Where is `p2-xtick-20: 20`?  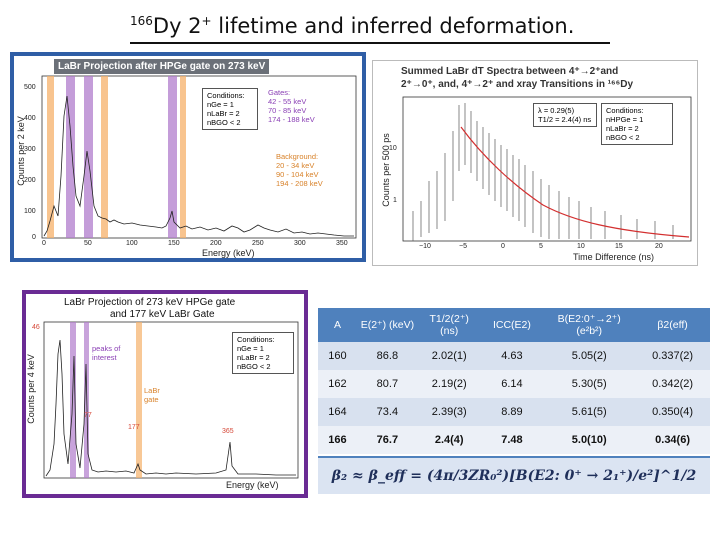 p2-xtick-20: 20 is located at coordinates (659, 246).